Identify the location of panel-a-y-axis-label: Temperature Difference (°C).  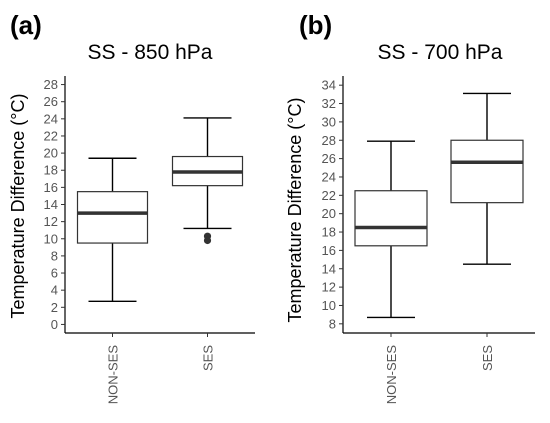
(18, 206).